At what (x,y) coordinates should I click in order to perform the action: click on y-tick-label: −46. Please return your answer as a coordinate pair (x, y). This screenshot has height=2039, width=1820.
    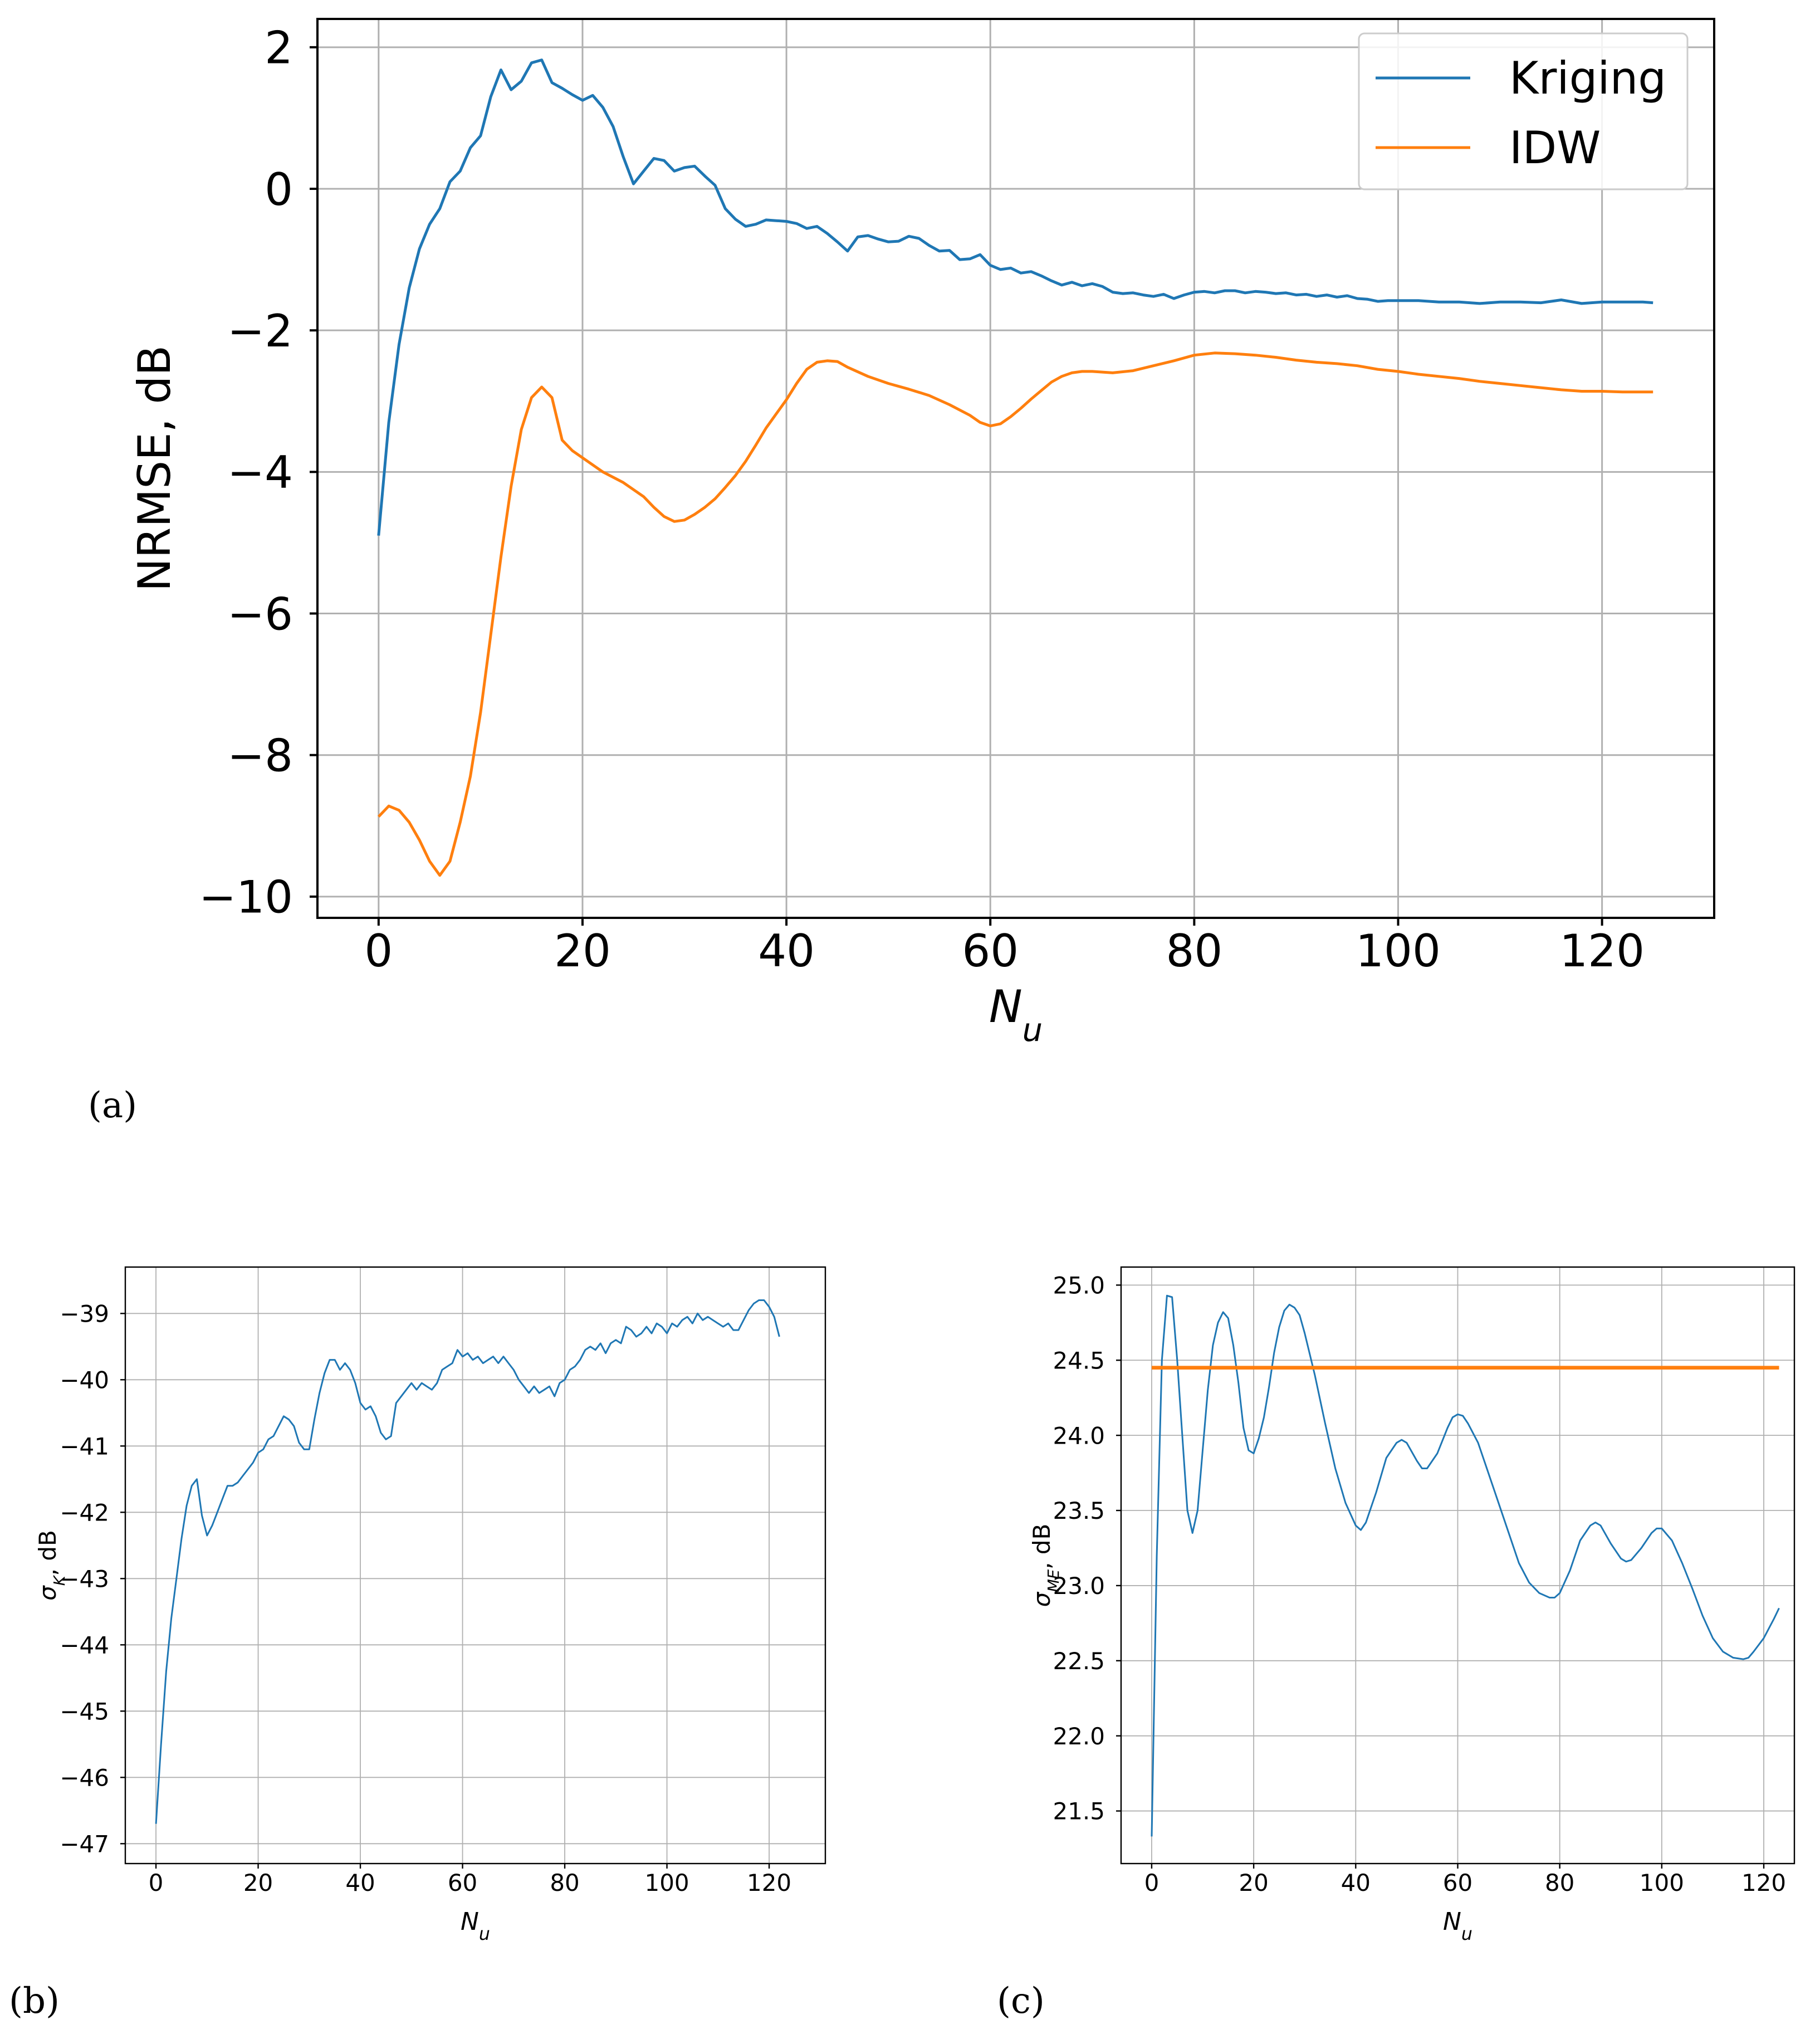
    Looking at the image, I should click on (84, 1777).